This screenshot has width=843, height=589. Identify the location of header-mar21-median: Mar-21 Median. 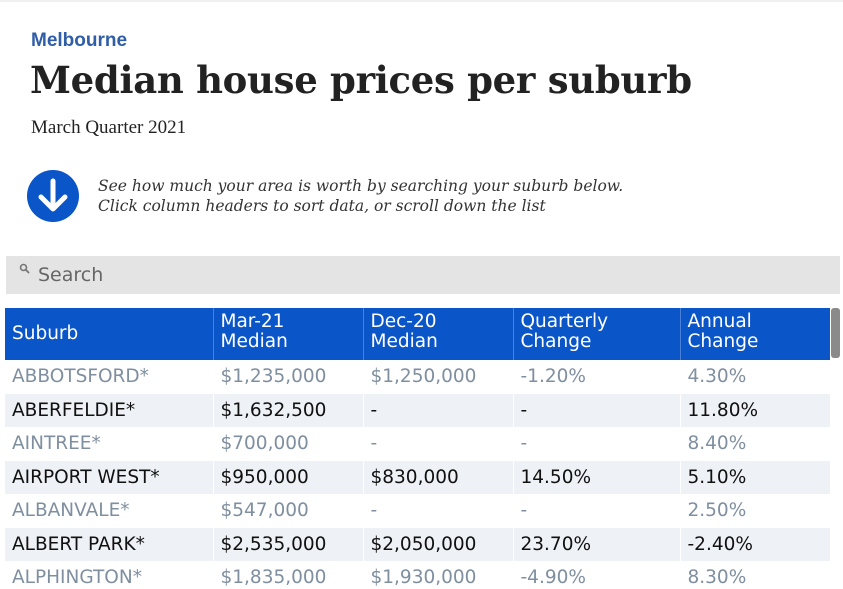
(287, 334).